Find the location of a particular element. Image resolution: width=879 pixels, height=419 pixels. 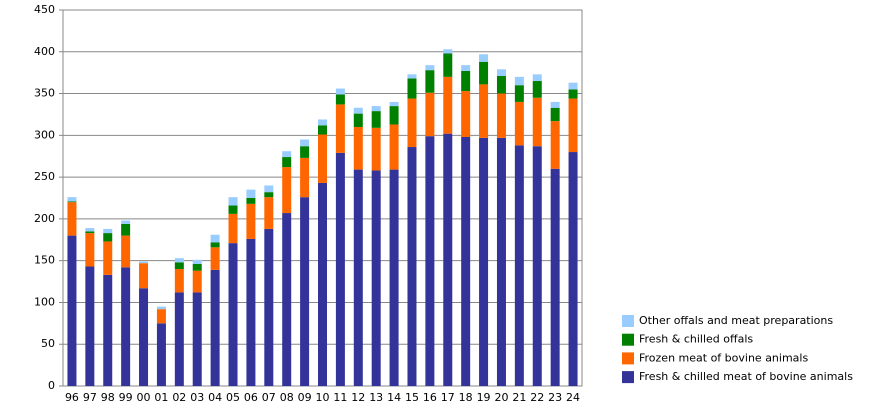

x-tick-label: 14 is located at coordinates (394, 397).